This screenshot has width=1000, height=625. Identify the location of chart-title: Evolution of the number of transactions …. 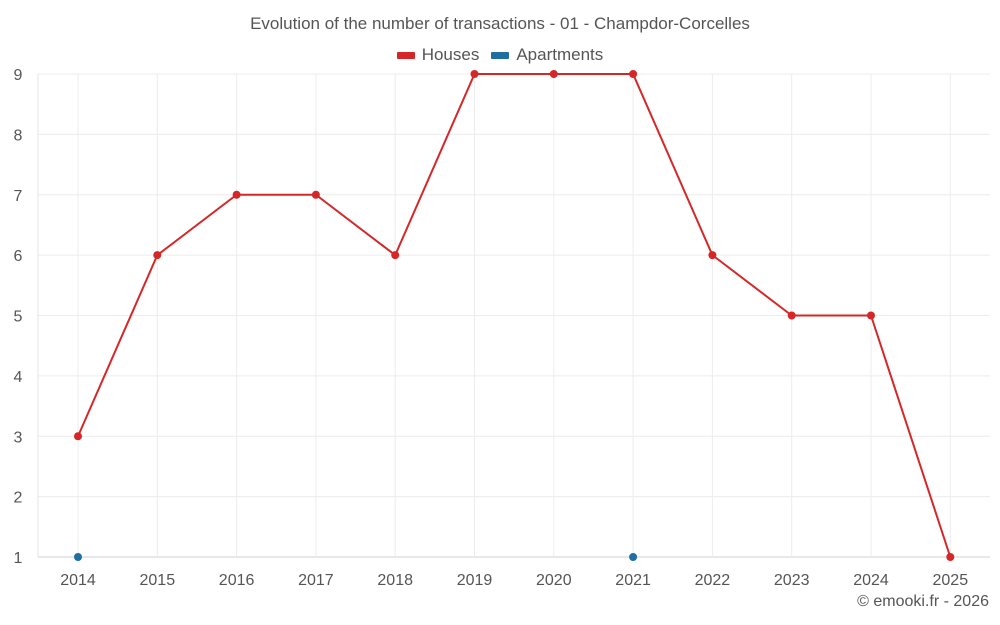
(500, 23).